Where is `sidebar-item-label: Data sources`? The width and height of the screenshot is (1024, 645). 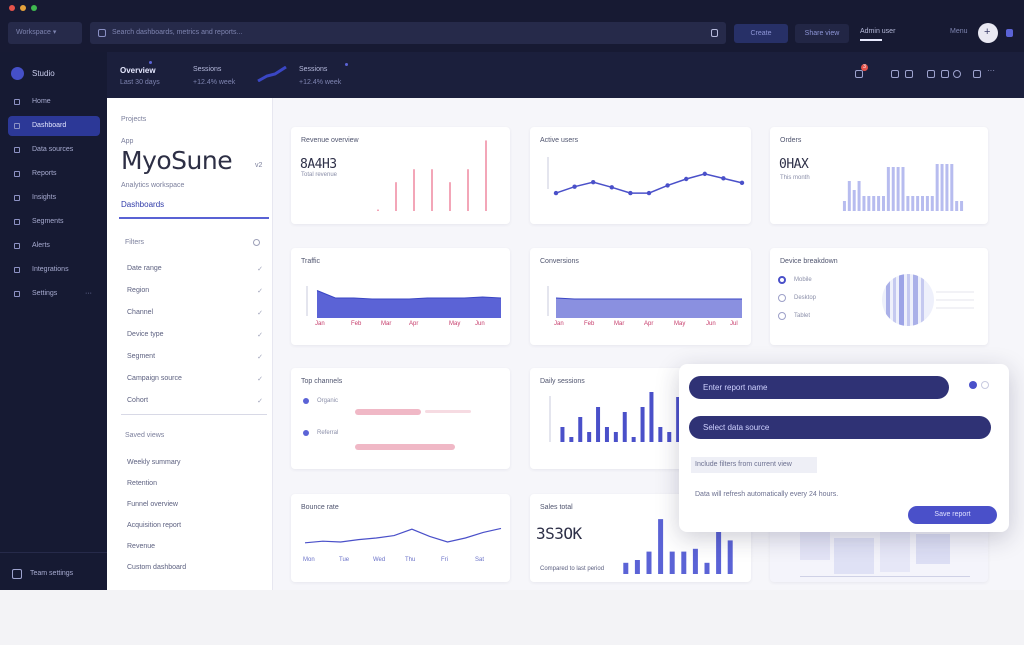 sidebar-item-label: Data sources is located at coordinates (53, 149).